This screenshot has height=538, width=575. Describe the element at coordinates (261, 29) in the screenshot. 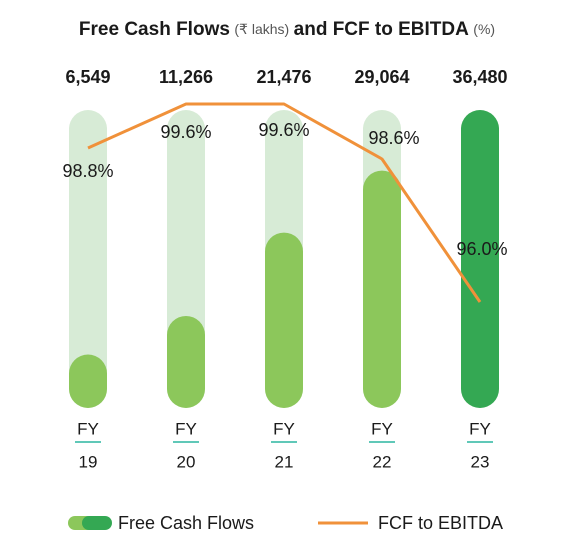

I see `title-part: (₹ lakhs)` at that location.